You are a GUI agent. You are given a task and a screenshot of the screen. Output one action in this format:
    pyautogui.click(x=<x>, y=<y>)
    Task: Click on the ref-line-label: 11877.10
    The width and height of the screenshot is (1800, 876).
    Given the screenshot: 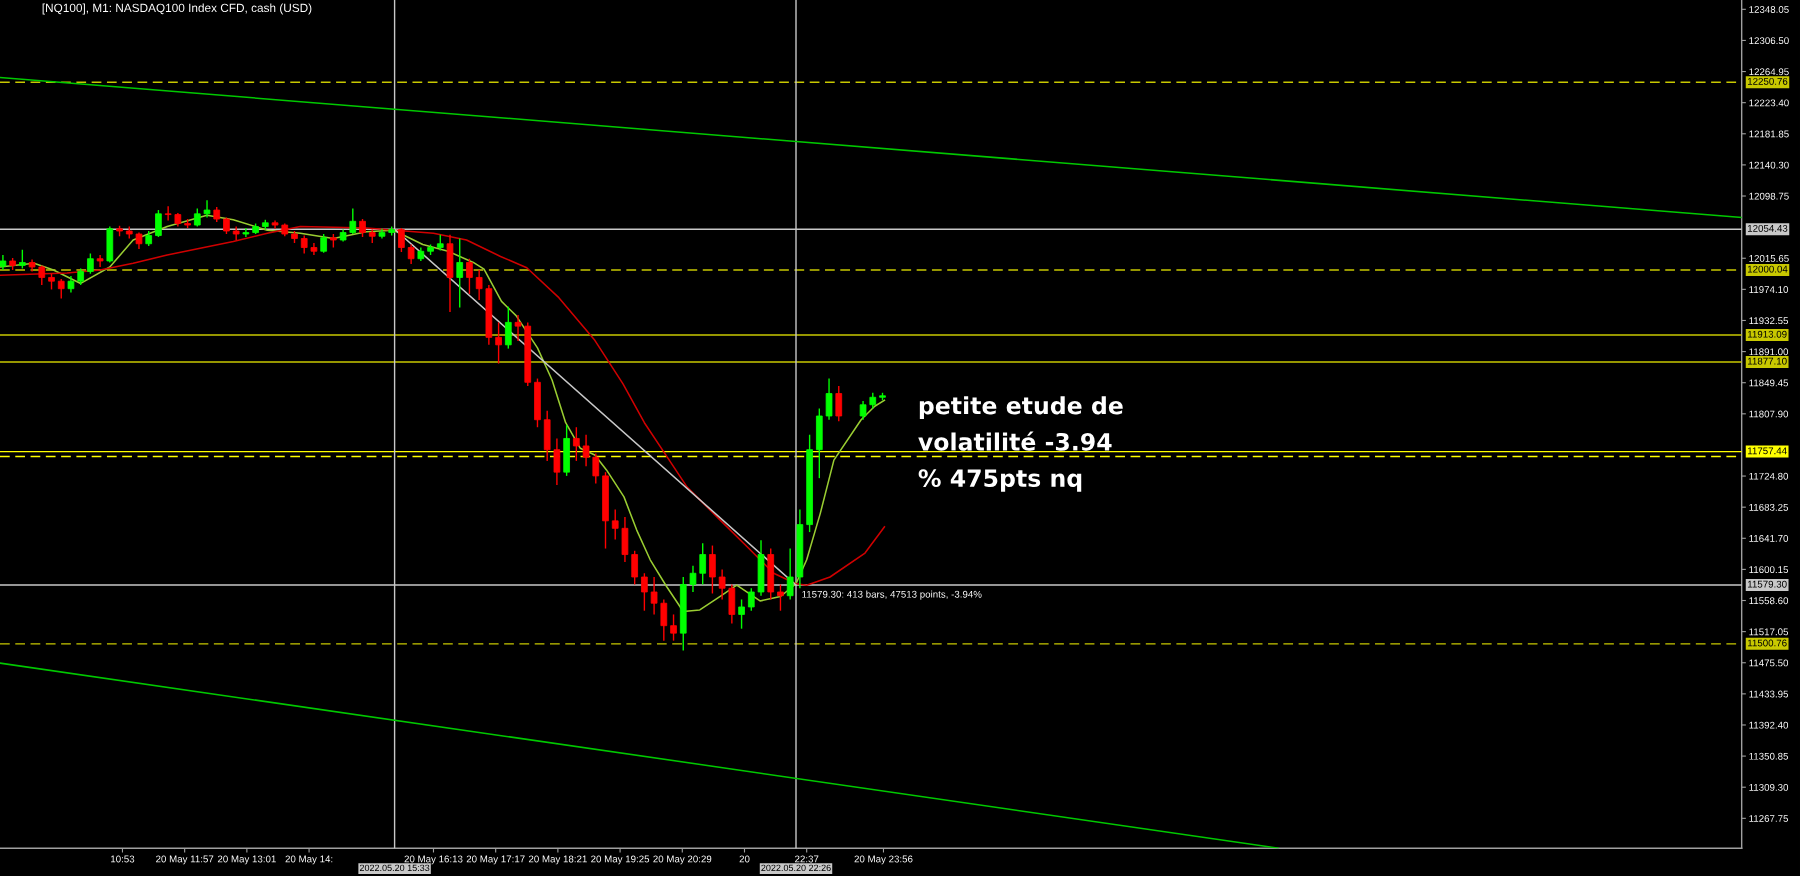 What is the action you would take?
    pyautogui.click(x=1767, y=361)
    